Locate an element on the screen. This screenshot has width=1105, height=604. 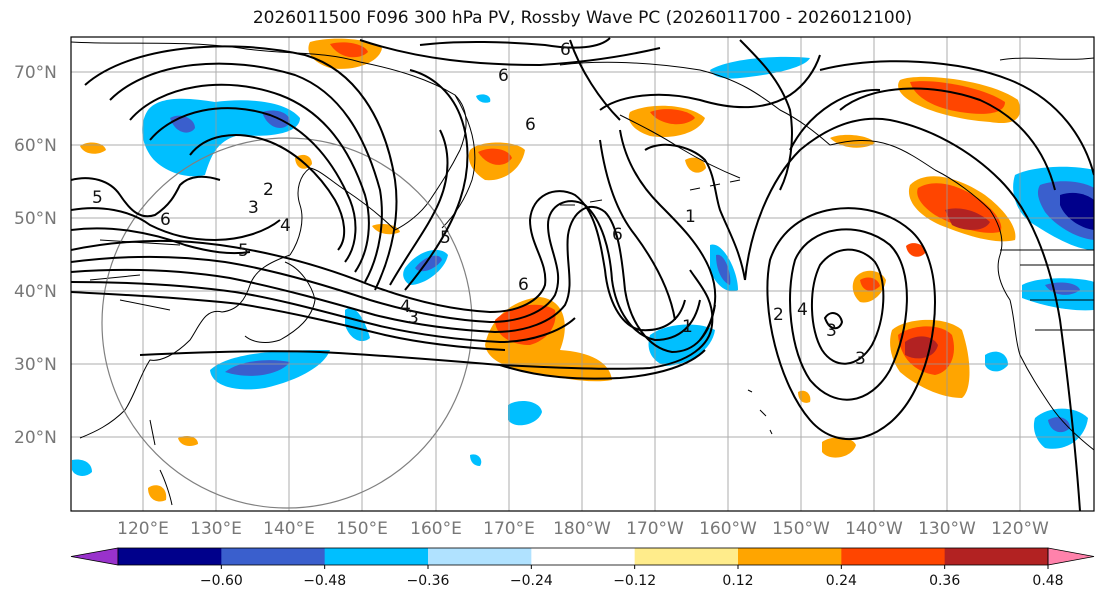
pos-anomaly-kamchatka-core is located at coordinates (495, 156).